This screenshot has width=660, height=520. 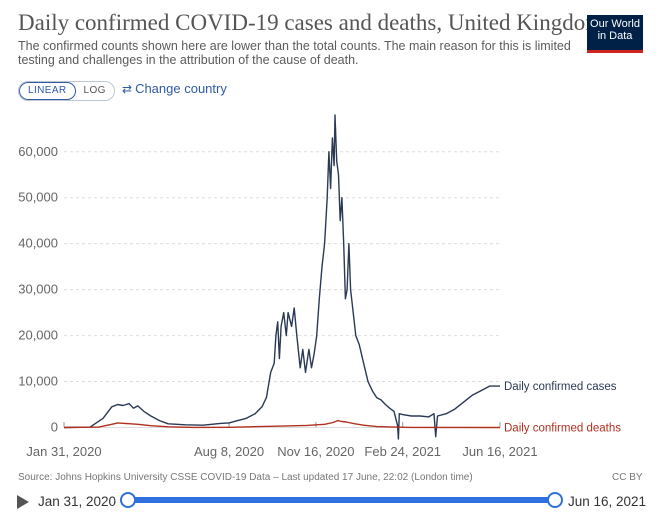 What do you see at coordinates (94, 90) in the screenshot?
I see `log-scale-button: LOG` at bounding box center [94, 90].